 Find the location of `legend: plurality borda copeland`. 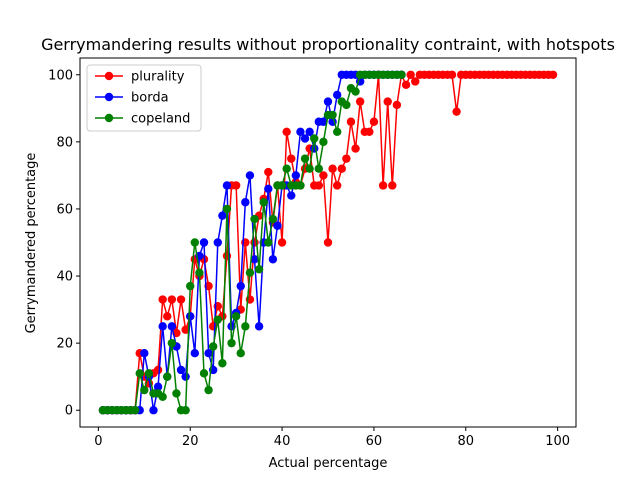

legend: plurality borda copeland is located at coordinates (144, 98).